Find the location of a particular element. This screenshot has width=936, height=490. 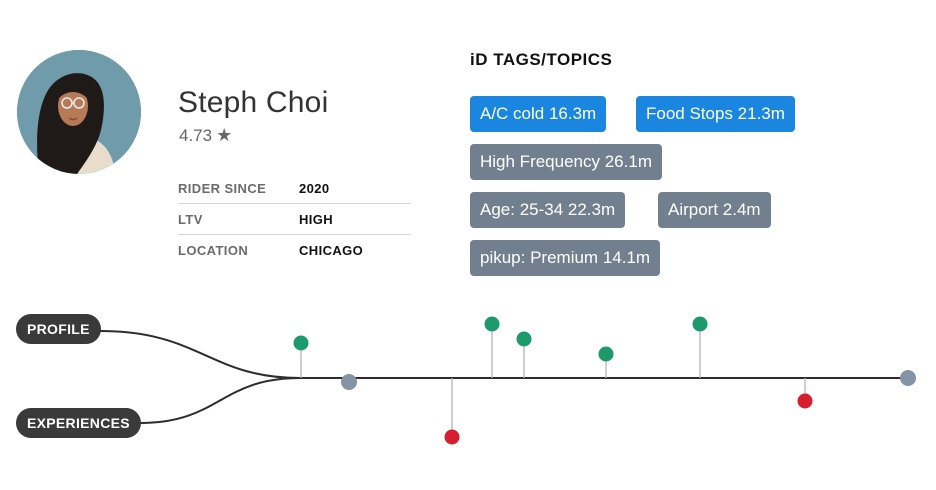

profile-label: PROFILE is located at coordinates (58, 329).